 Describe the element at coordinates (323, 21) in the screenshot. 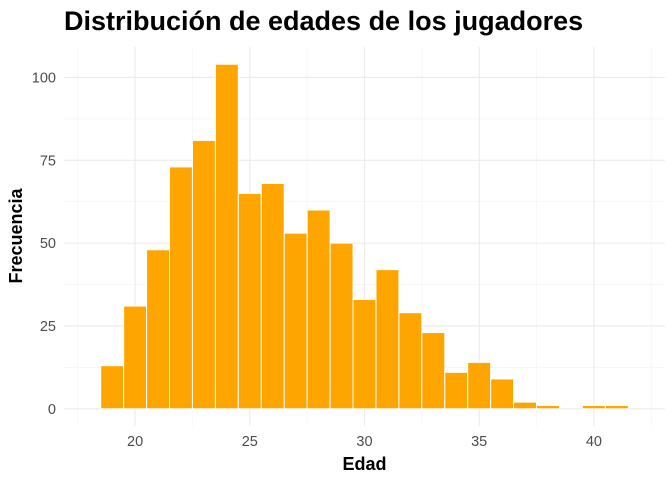

I see `chart-title: Distribución de edades de los jugadores` at that location.